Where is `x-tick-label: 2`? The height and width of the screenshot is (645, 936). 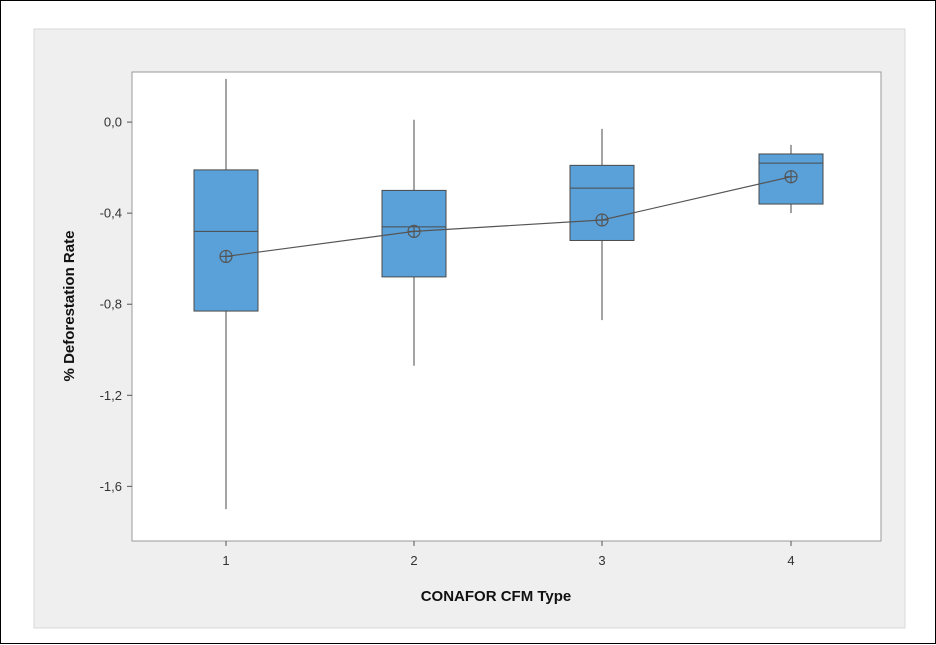 x-tick-label: 2 is located at coordinates (413, 560).